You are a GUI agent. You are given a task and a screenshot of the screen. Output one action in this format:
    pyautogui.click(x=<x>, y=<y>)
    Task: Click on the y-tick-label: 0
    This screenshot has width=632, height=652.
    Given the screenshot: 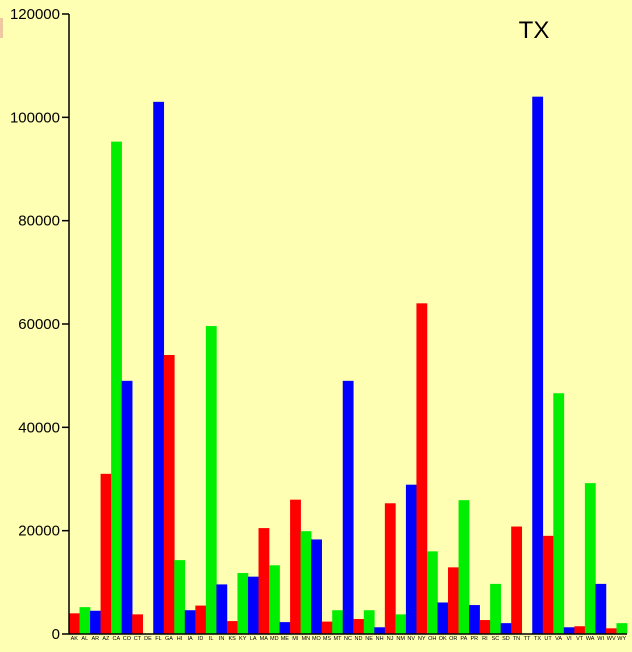 What is the action you would take?
    pyautogui.click(x=56, y=634)
    